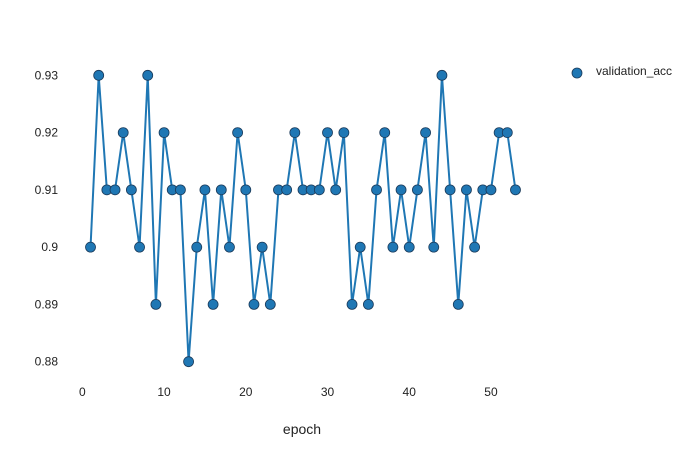 The width and height of the screenshot is (700, 450). What do you see at coordinates (47, 362) in the screenshot?
I see `y-tick-label: 0.88` at bounding box center [47, 362].